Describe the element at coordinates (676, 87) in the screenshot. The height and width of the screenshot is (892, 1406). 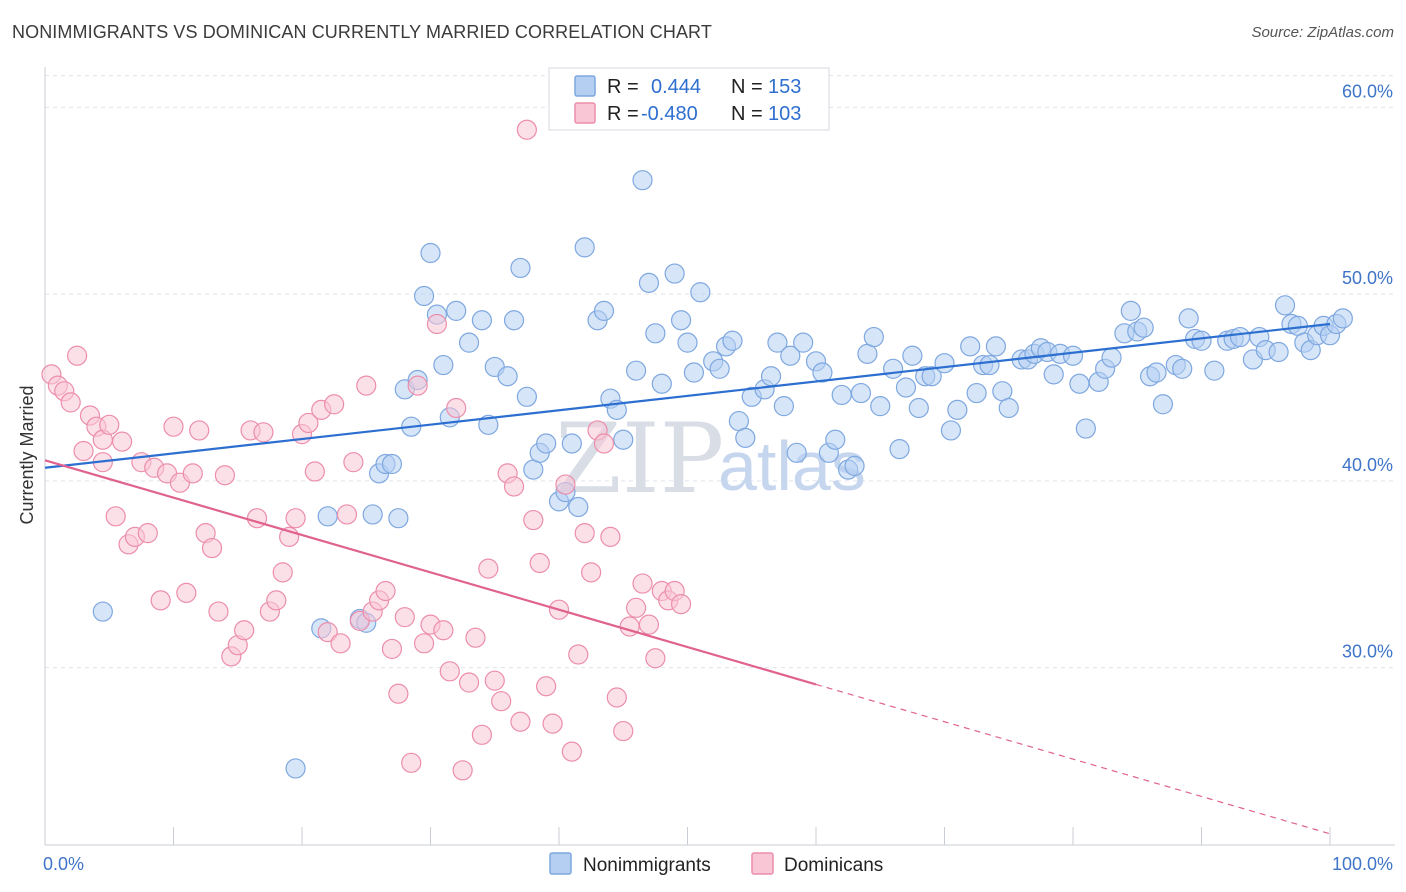
I see `legend-r-value-0: 0.444` at that location.